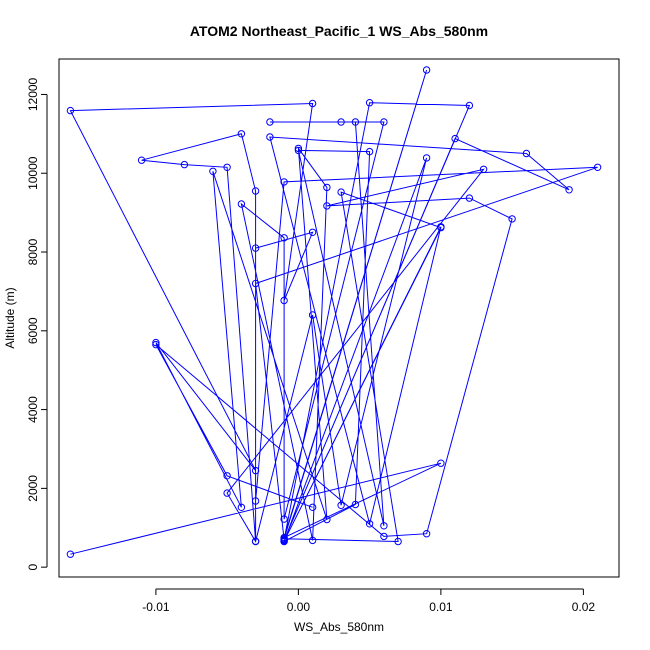  Describe the element at coordinates (10, 317) in the screenshot. I see `y-axis-label: Altitude (m)` at that location.